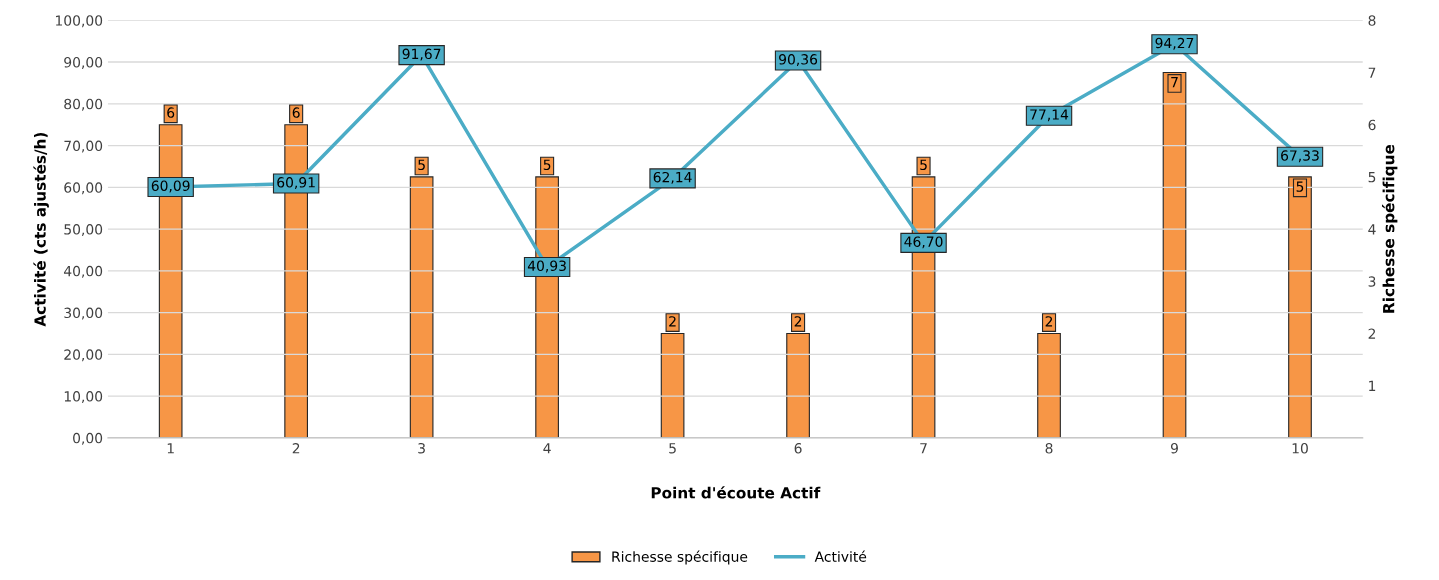 The height and width of the screenshot is (580, 1439). What do you see at coordinates (83, 146) in the screenshot?
I see `y-tick-label: 70,00` at bounding box center [83, 146].